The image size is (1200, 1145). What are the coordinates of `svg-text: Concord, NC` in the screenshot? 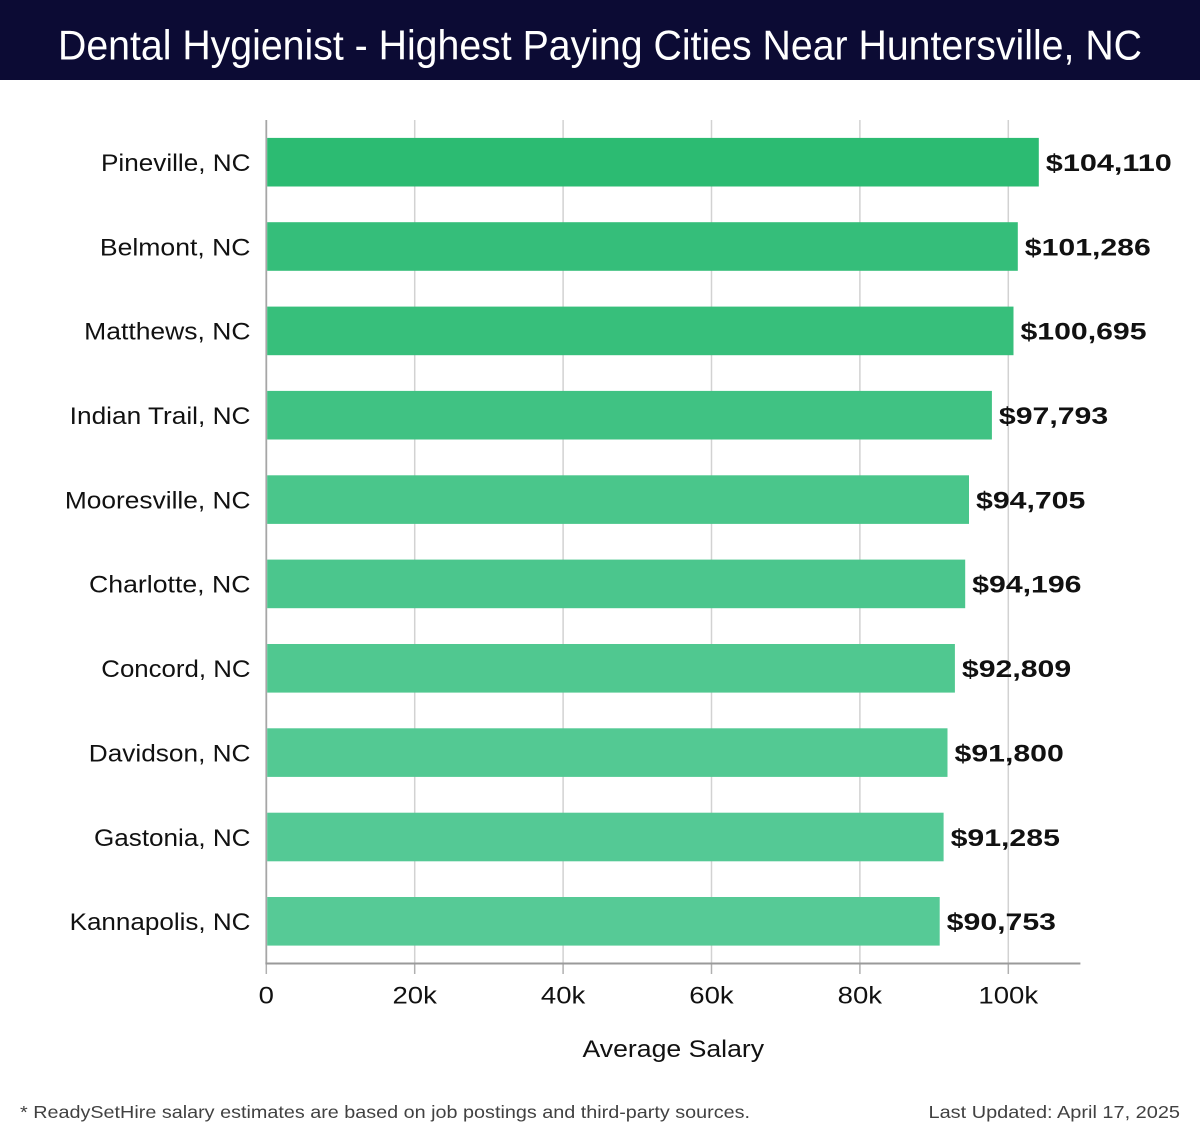 It's located at (175, 669).